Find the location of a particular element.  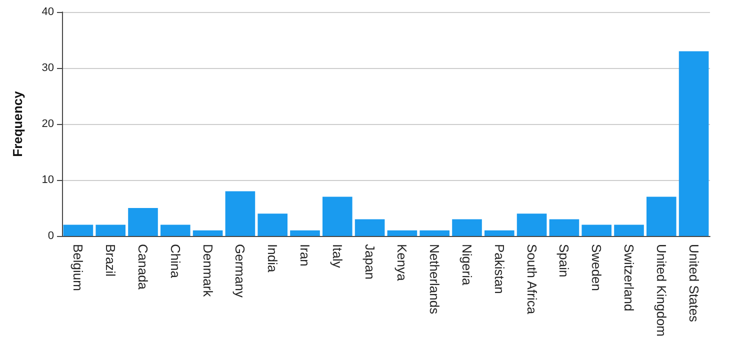

y-tick-label: 30 is located at coordinates (48, 68).